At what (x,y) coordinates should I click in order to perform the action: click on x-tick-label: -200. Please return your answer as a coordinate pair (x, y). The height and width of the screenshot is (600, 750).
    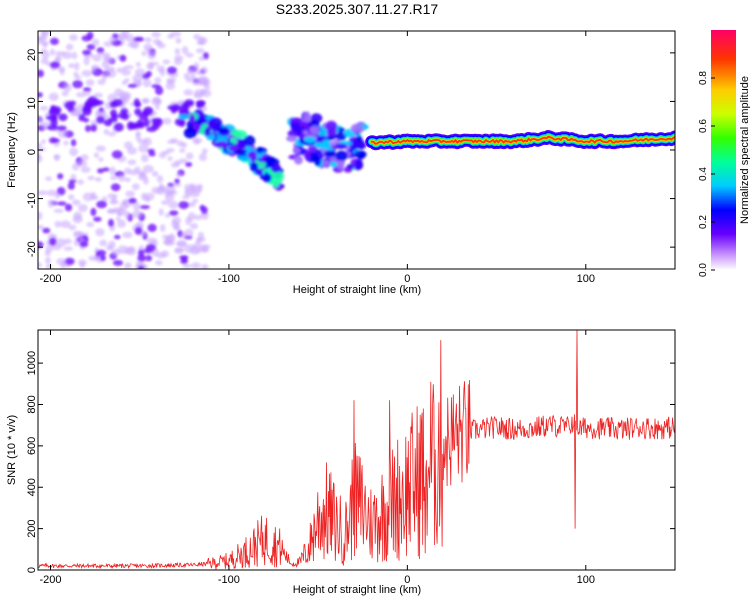
    Looking at the image, I should click on (50, 279).